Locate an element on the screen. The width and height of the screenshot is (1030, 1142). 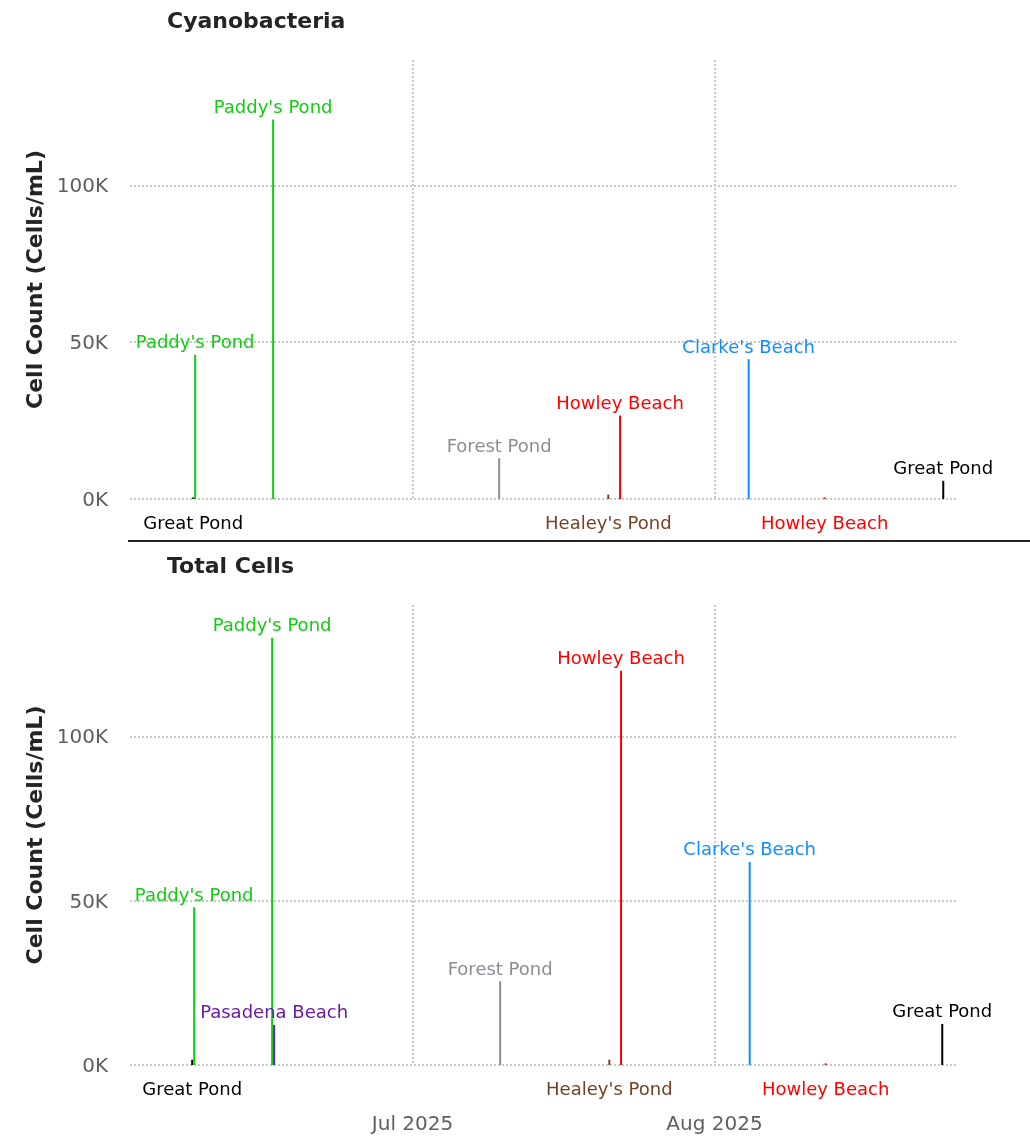
chart-title: Cyanobacteria is located at coordinates (256, 20).